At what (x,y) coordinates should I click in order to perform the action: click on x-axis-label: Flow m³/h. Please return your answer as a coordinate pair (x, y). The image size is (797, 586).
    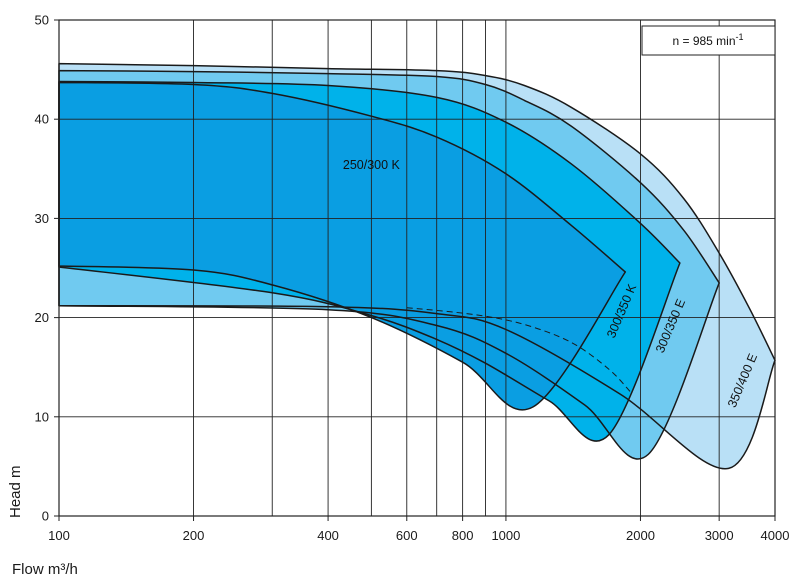
    Looking at the image, I should click on (45, 569).